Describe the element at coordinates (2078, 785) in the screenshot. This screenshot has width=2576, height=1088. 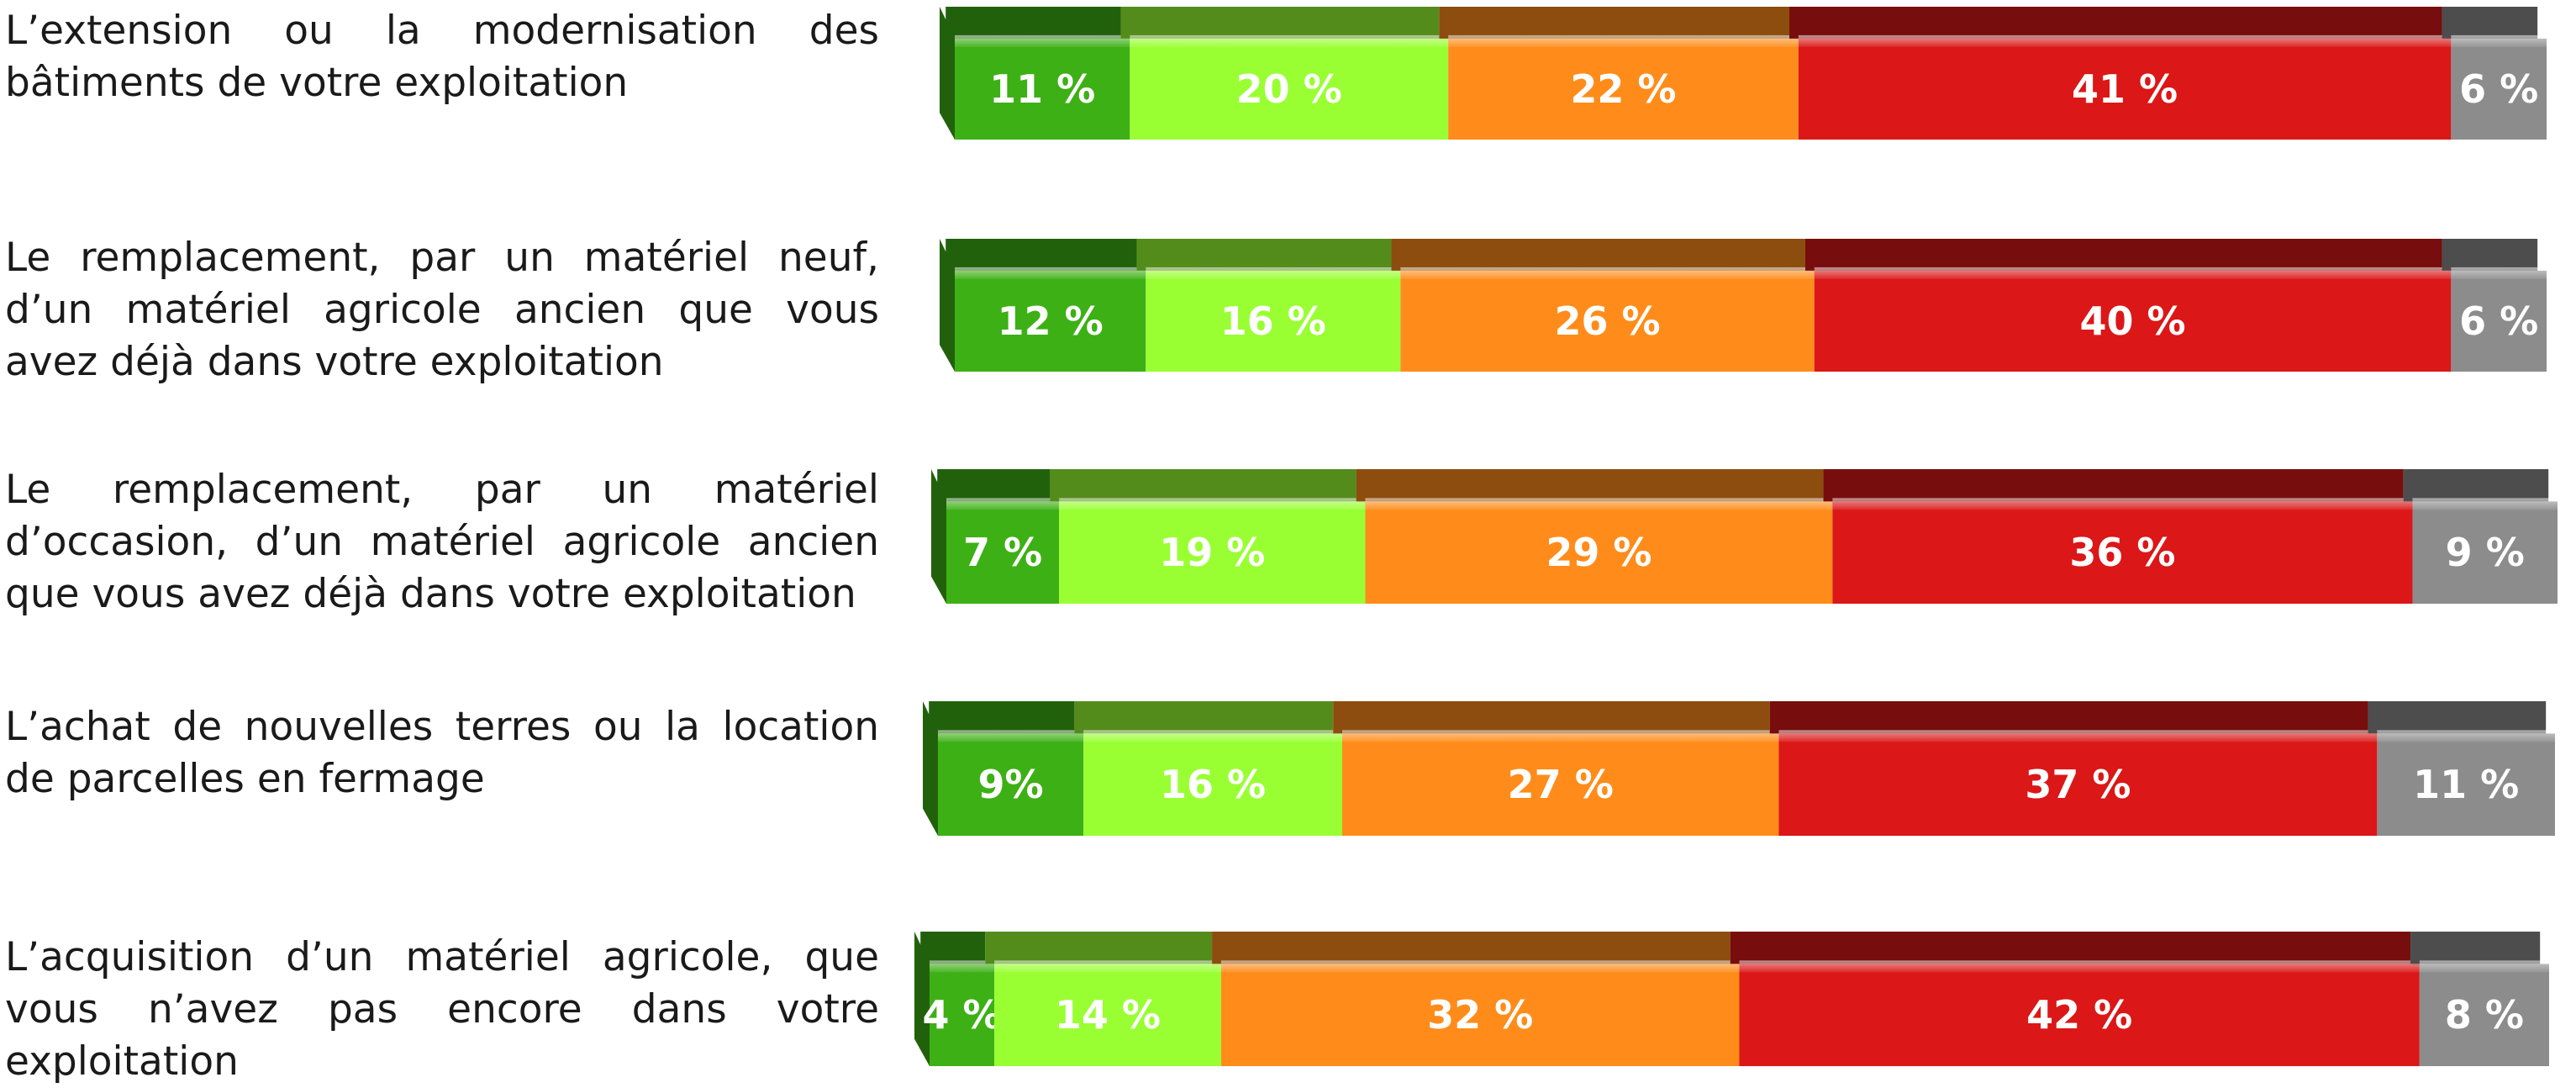
I see `value-label: 37 %` at that location.